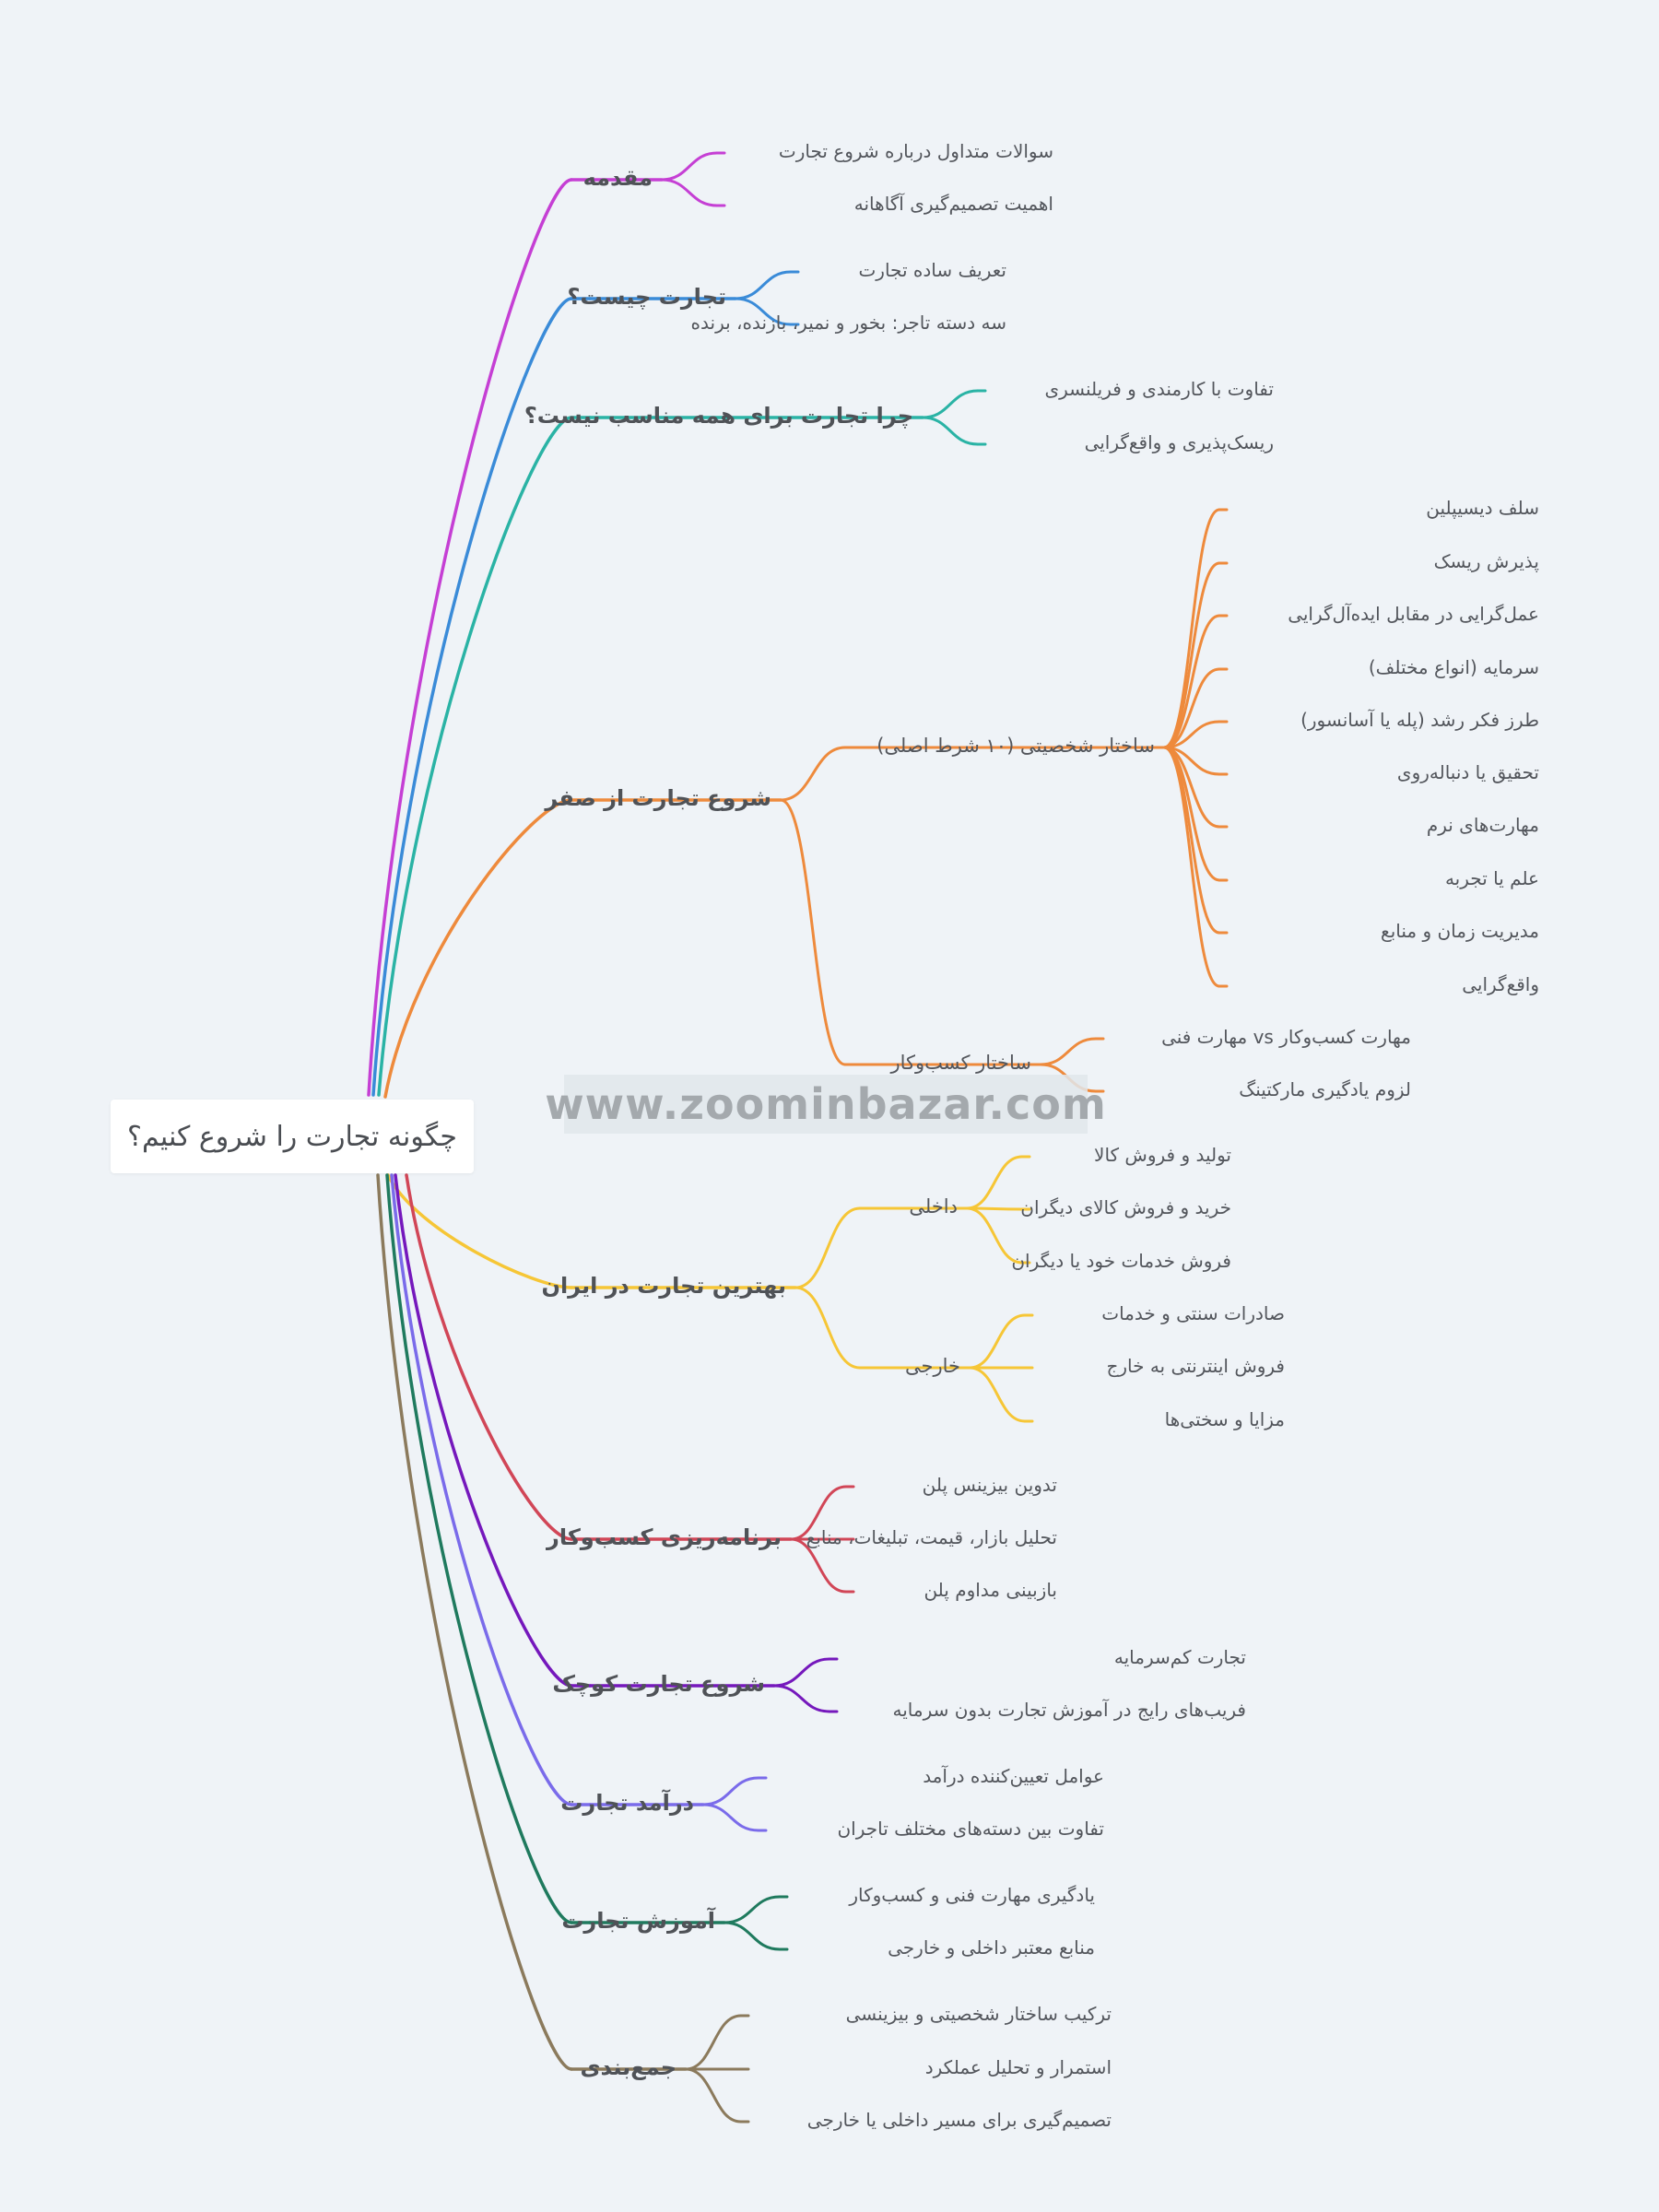  What do you see at coordinates (932, 270) in the screenshot?
I see `leaf-label: تعریف ساده تجارت` at bounding box center [932, 270].